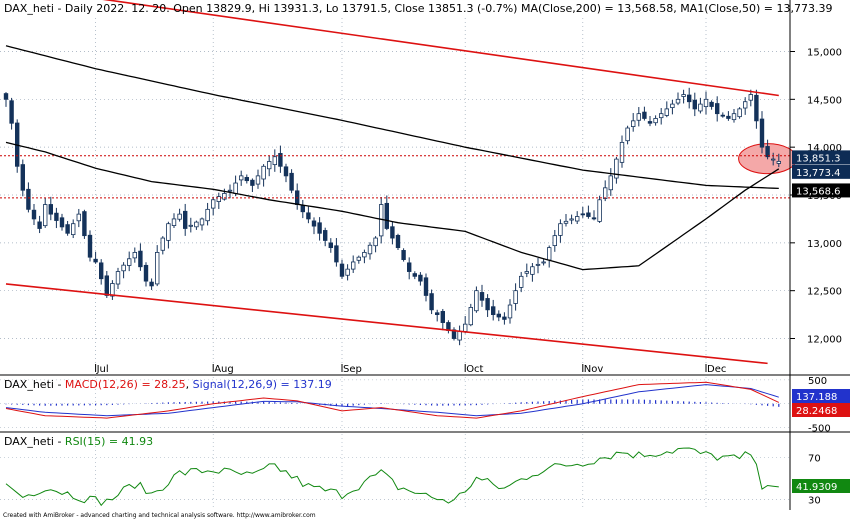  Describe the element at coordinates (818, 173) in the screenshot. I see `price-value-tag: 13,773.4` at that location.